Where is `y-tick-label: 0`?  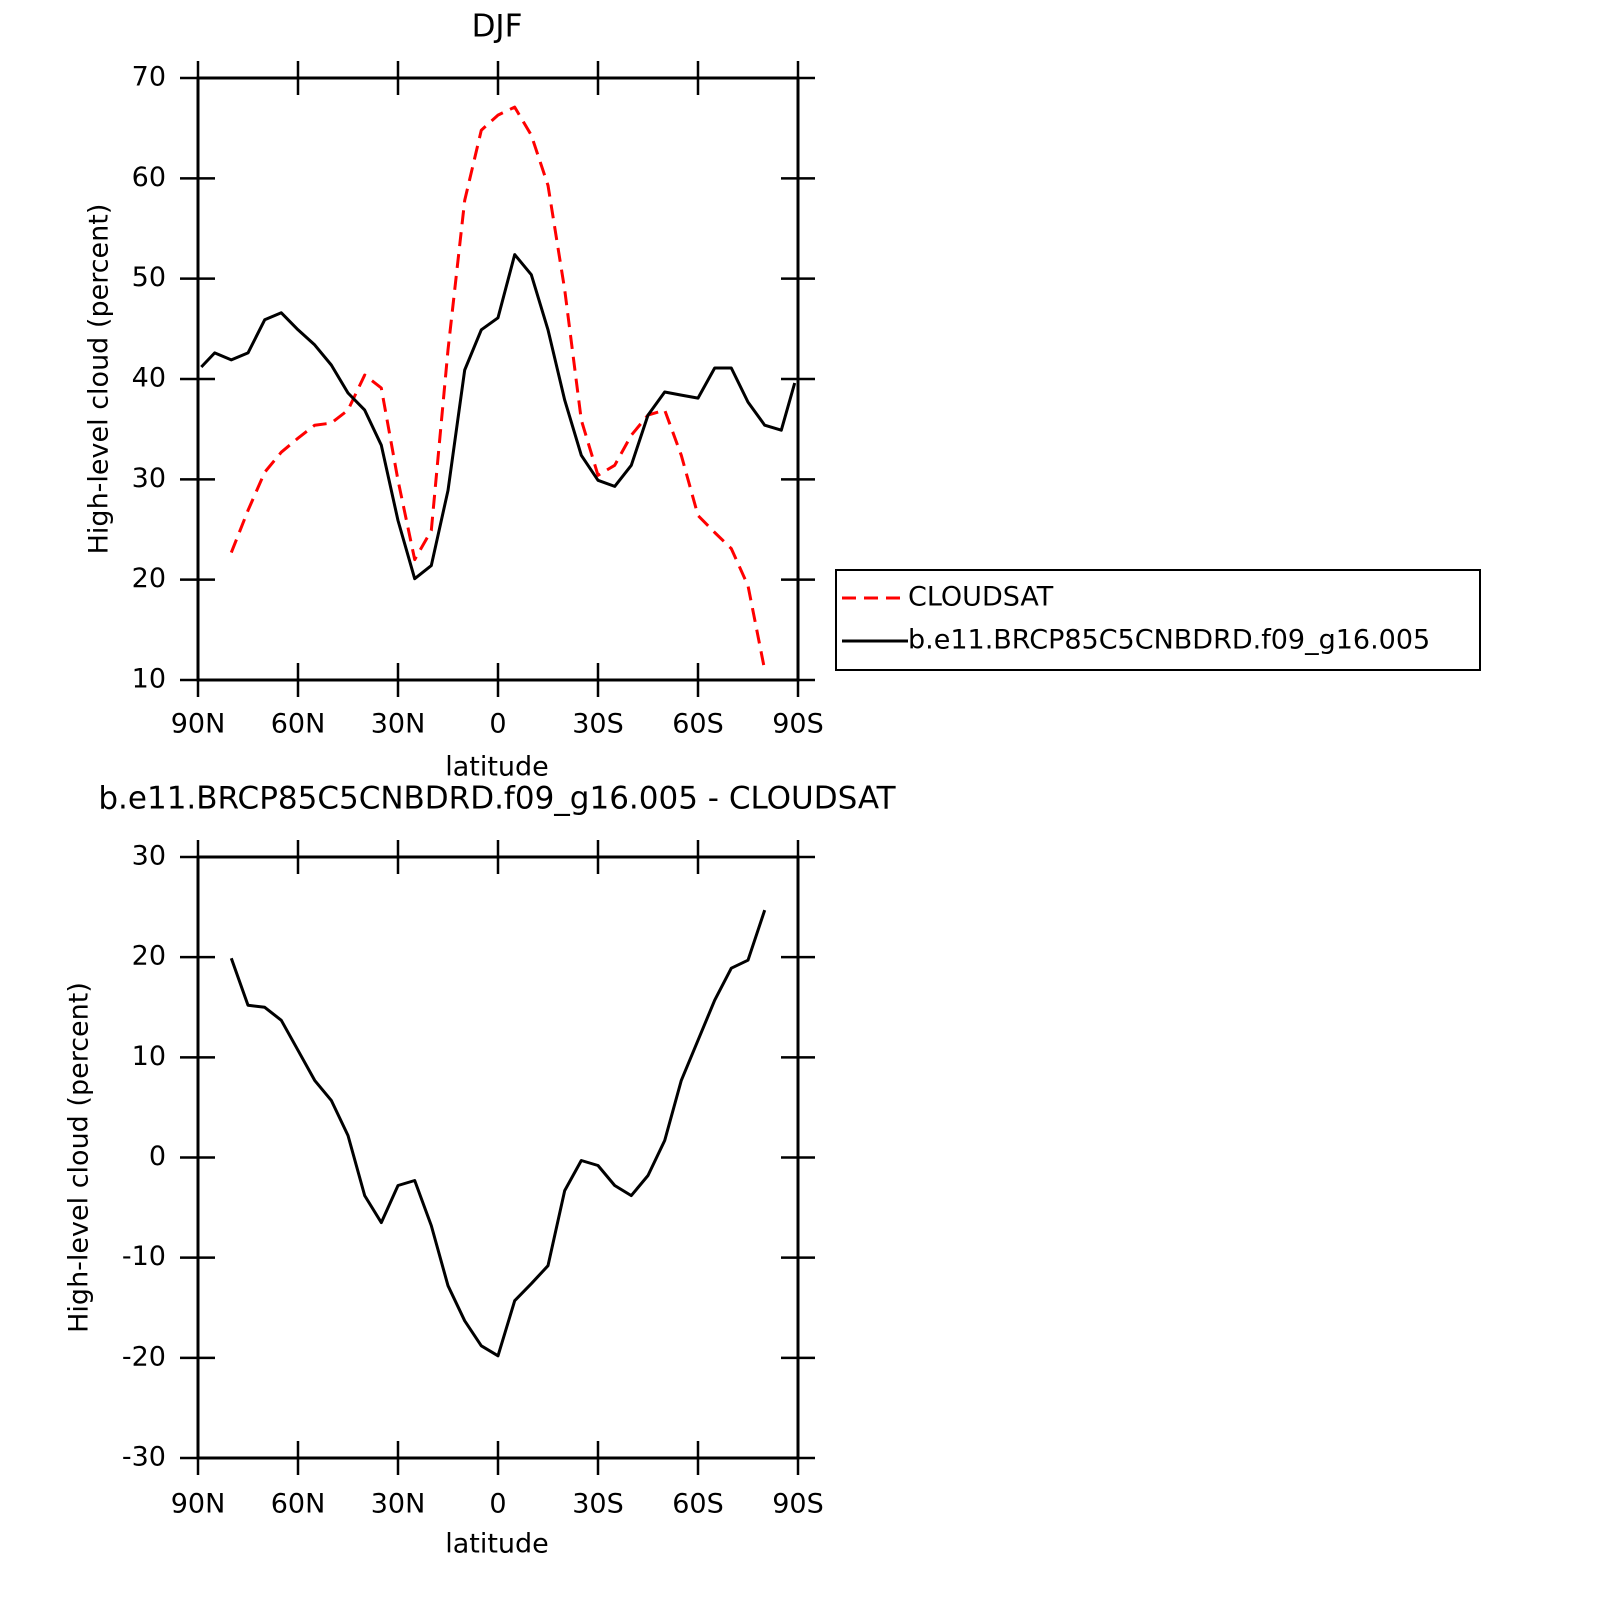 y-tick-label: 0 is located at coordinates (157, 1156).